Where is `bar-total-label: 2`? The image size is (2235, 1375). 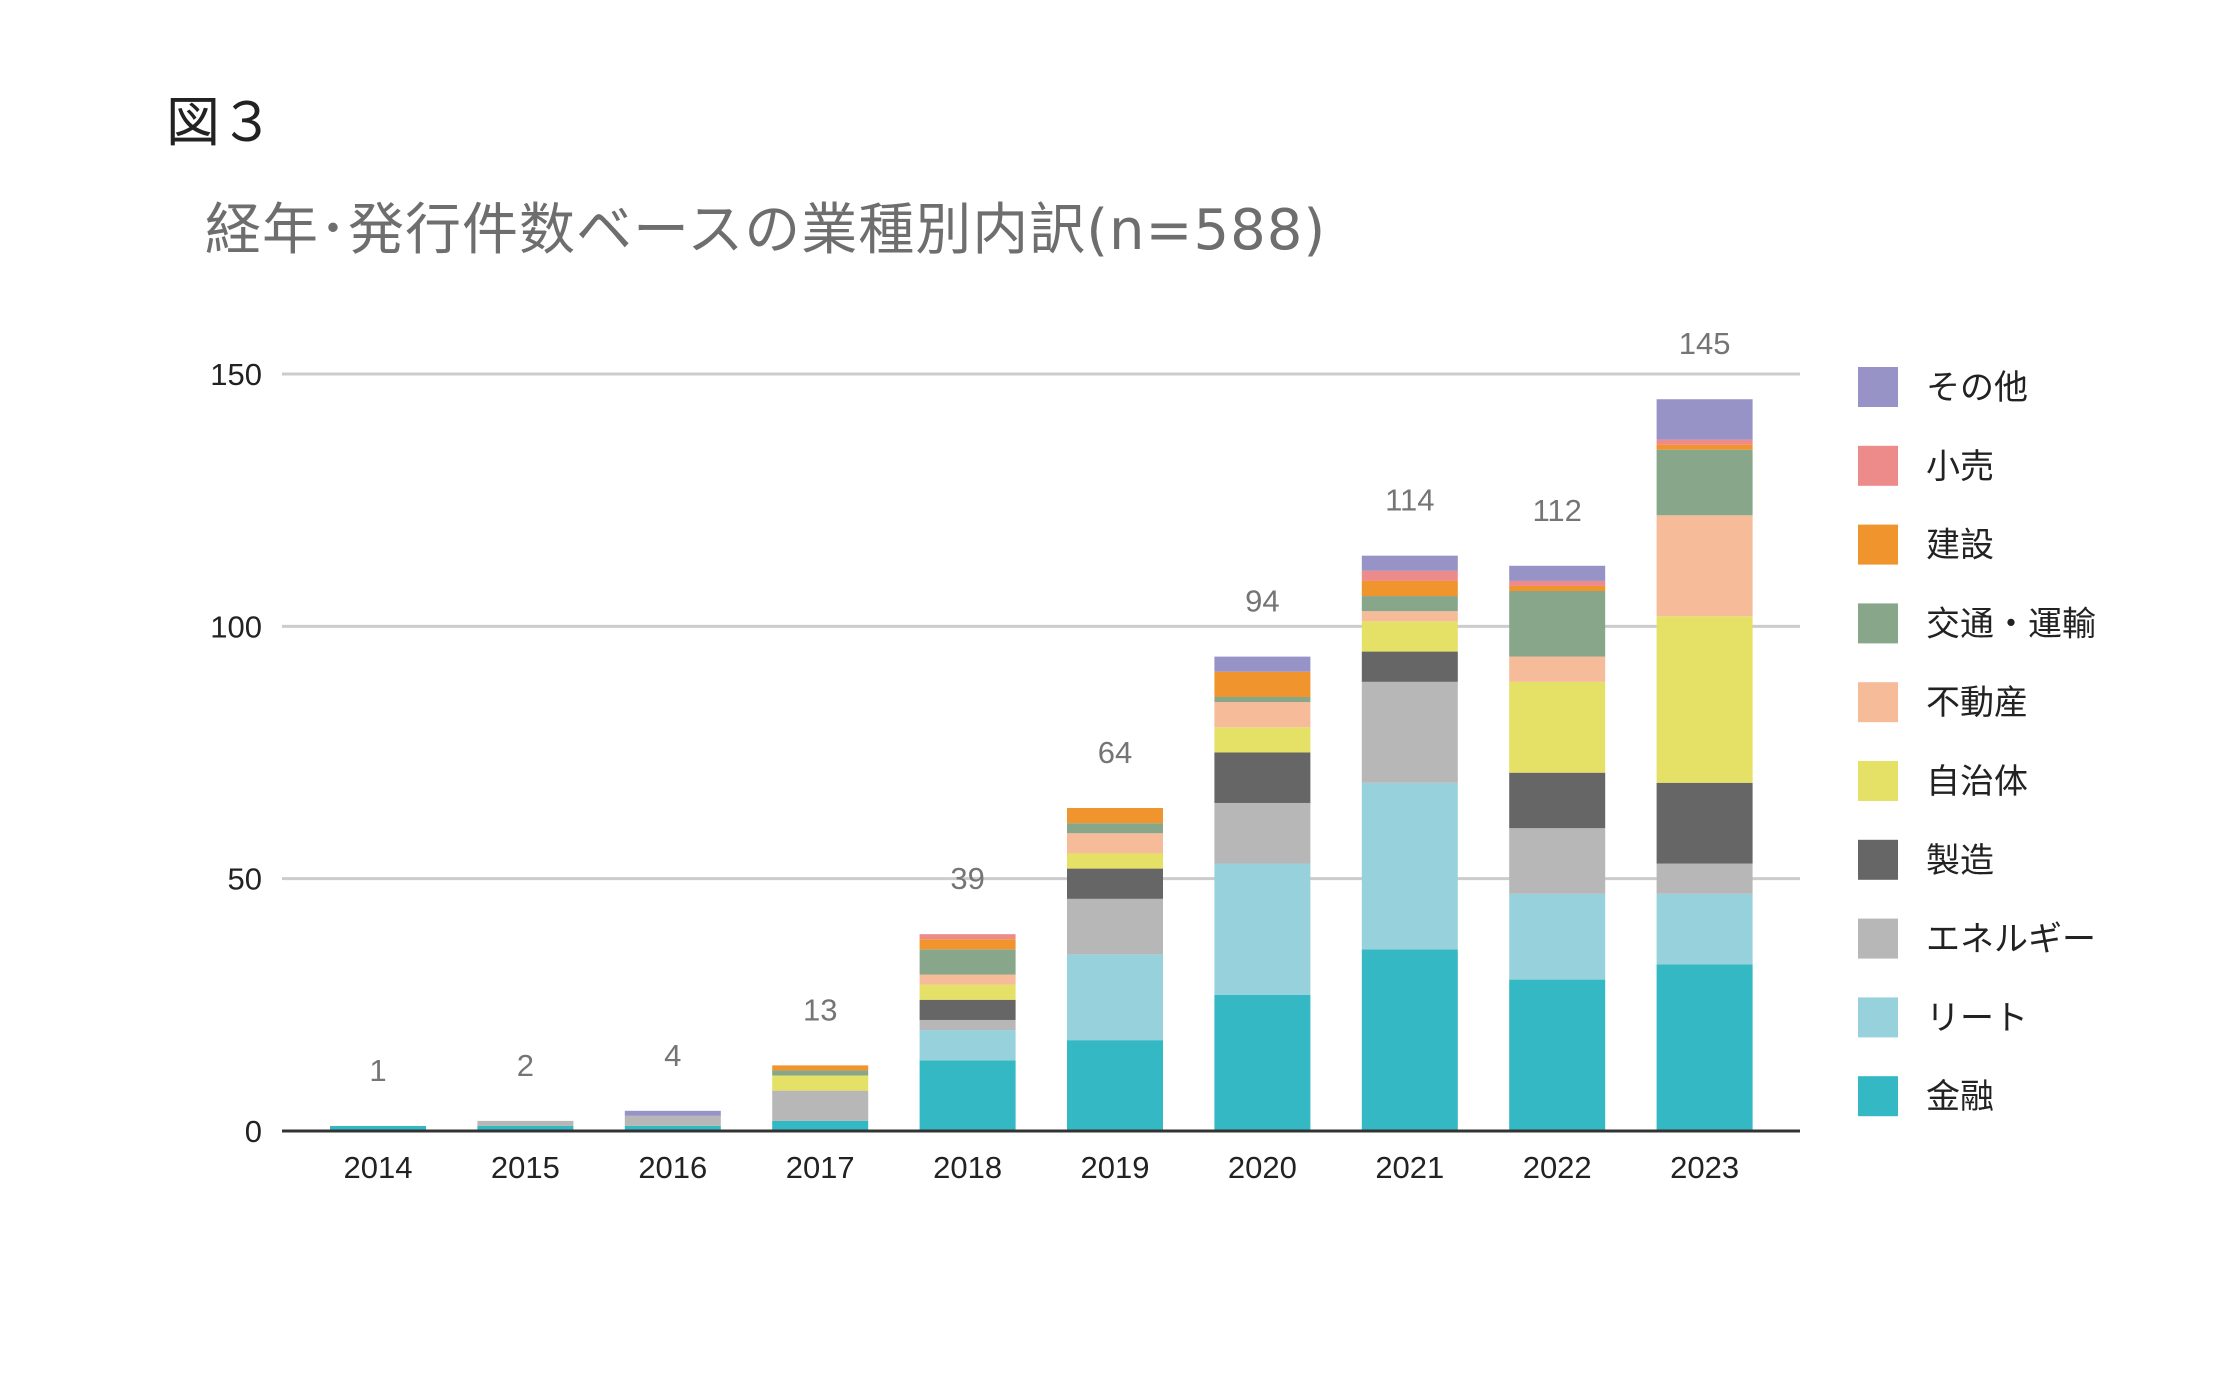
bar-total-label: 2 is located at coordinates (525, 1065).